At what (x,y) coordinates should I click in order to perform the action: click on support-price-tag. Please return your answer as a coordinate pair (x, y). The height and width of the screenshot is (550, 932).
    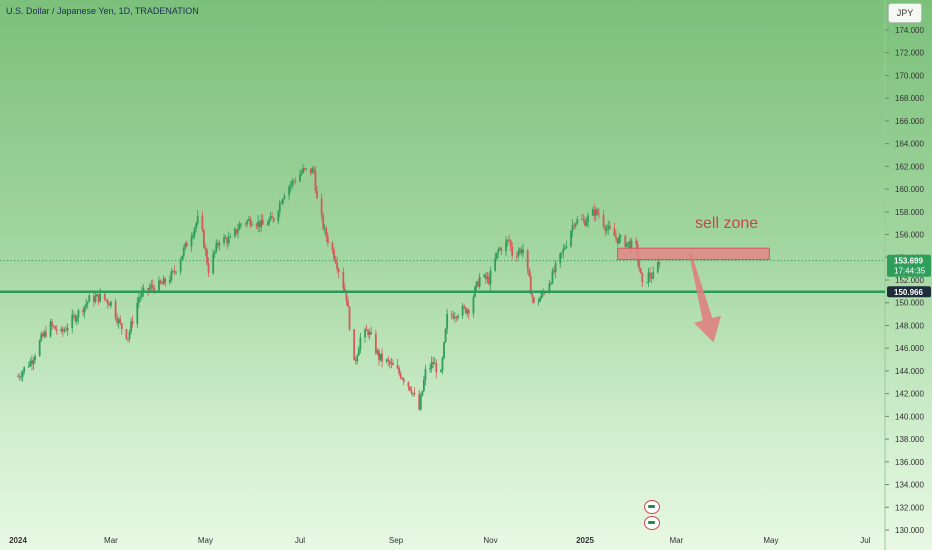
    Looking at the image, I should click on (909, 292).